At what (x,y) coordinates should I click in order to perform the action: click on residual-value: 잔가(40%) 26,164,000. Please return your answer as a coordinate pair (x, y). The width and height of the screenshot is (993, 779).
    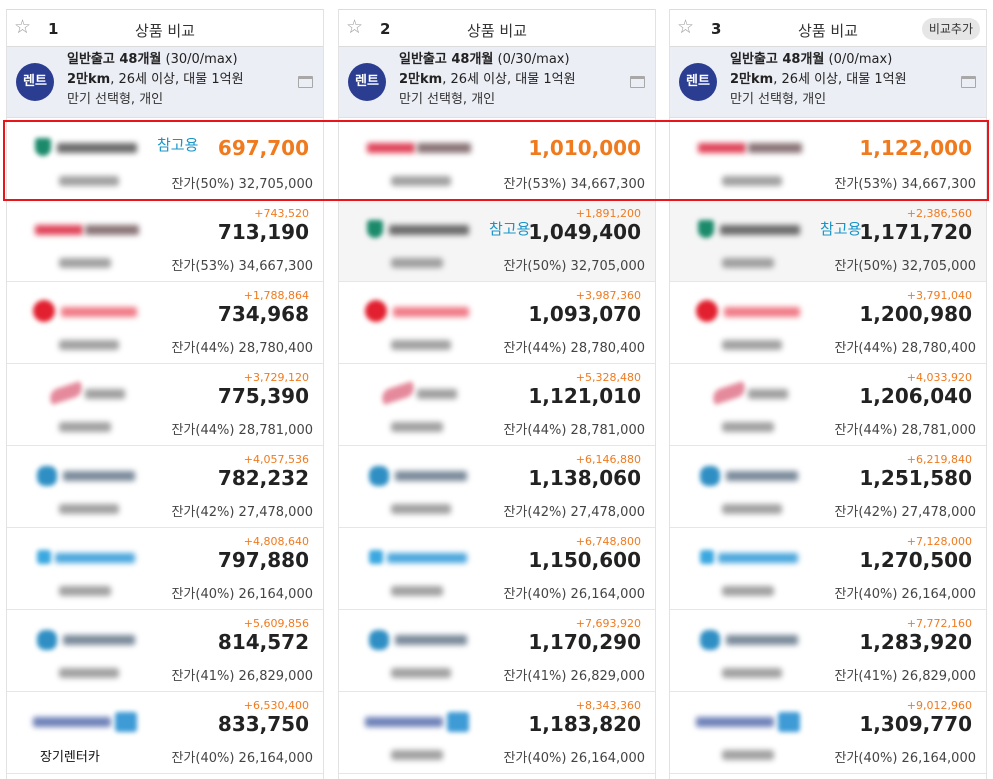
    Looking at the image, I should click on (574, 758).